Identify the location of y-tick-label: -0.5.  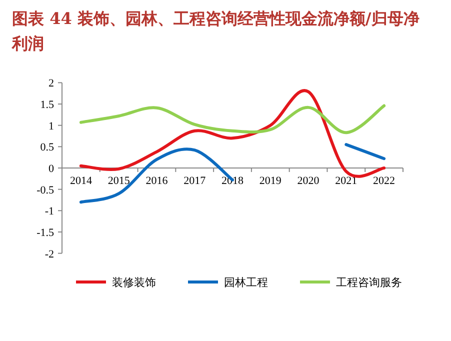
(45, 190).